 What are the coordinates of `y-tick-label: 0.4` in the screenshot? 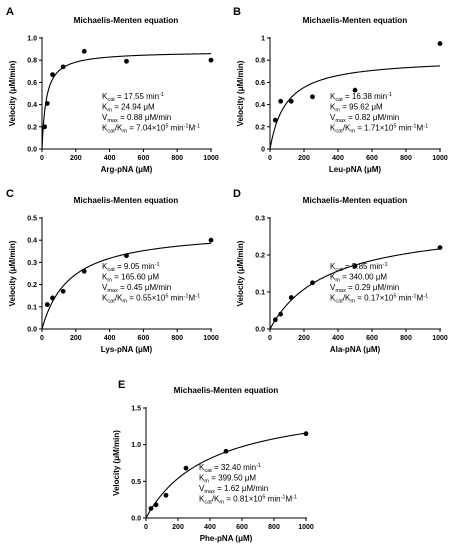 It's located at (32, 105).